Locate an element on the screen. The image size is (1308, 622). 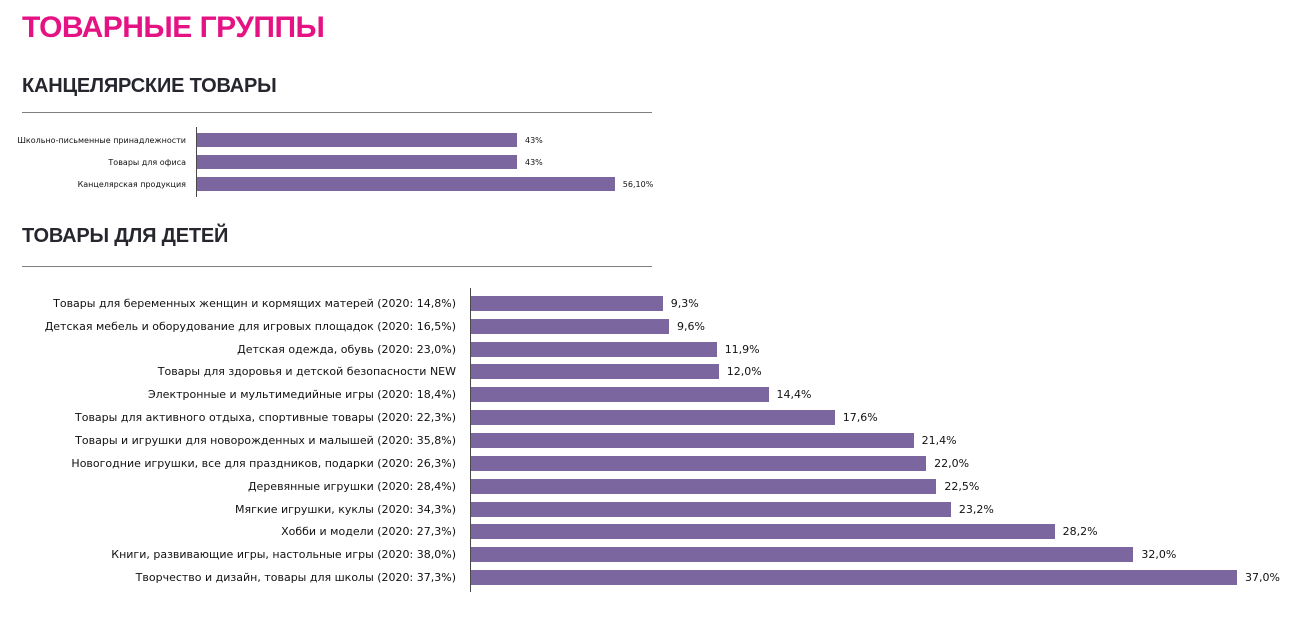
bar-track: 12,0% is located at coordinates (886, 372).